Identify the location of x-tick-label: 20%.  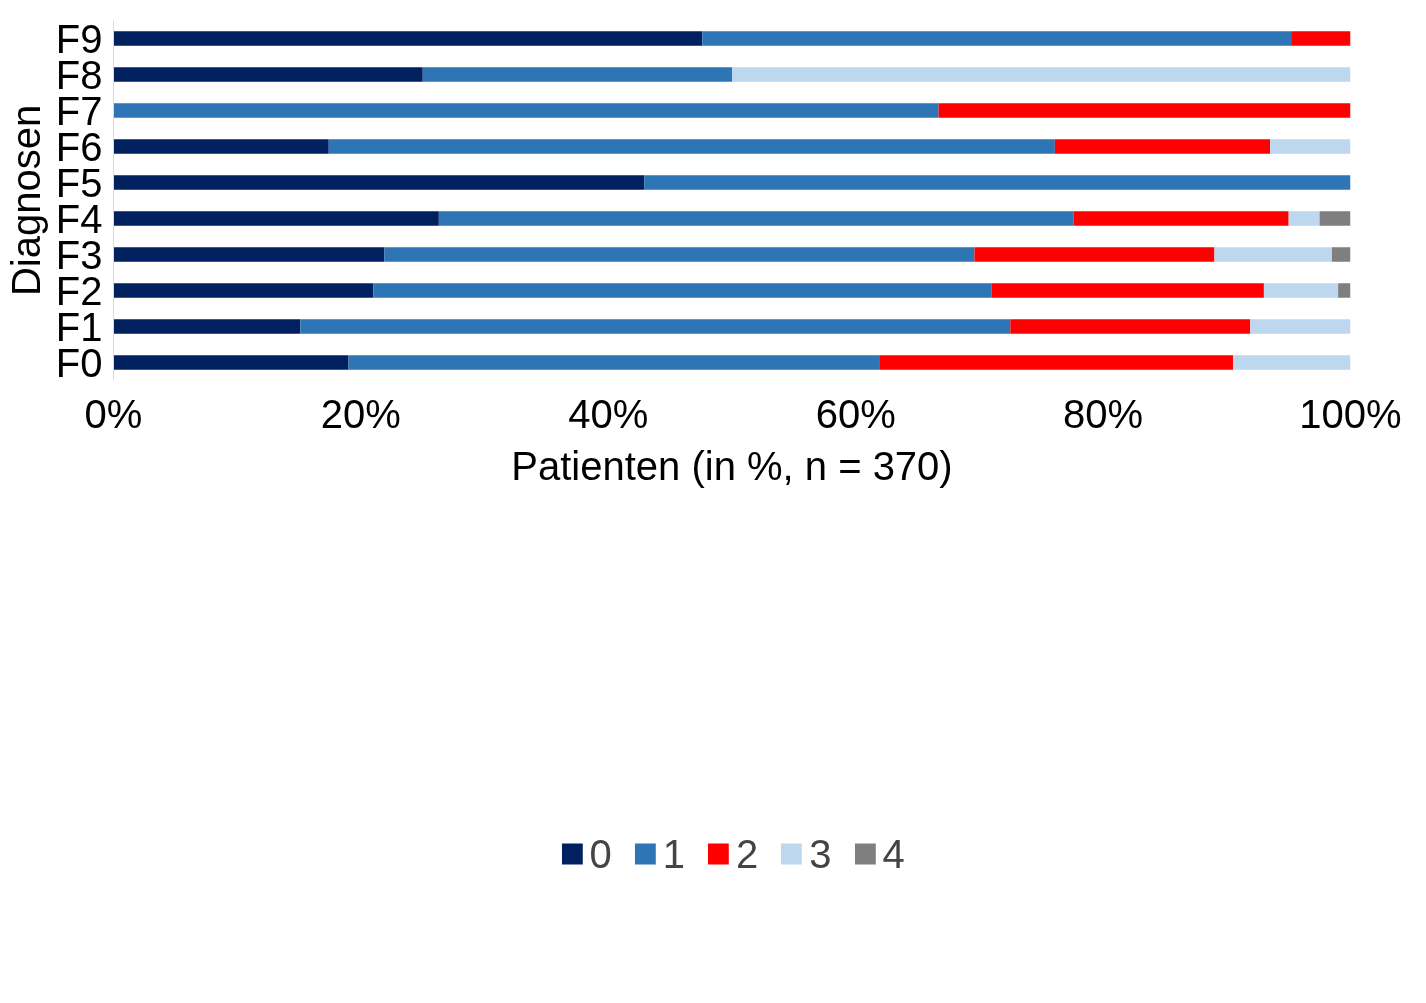
(360, 413).